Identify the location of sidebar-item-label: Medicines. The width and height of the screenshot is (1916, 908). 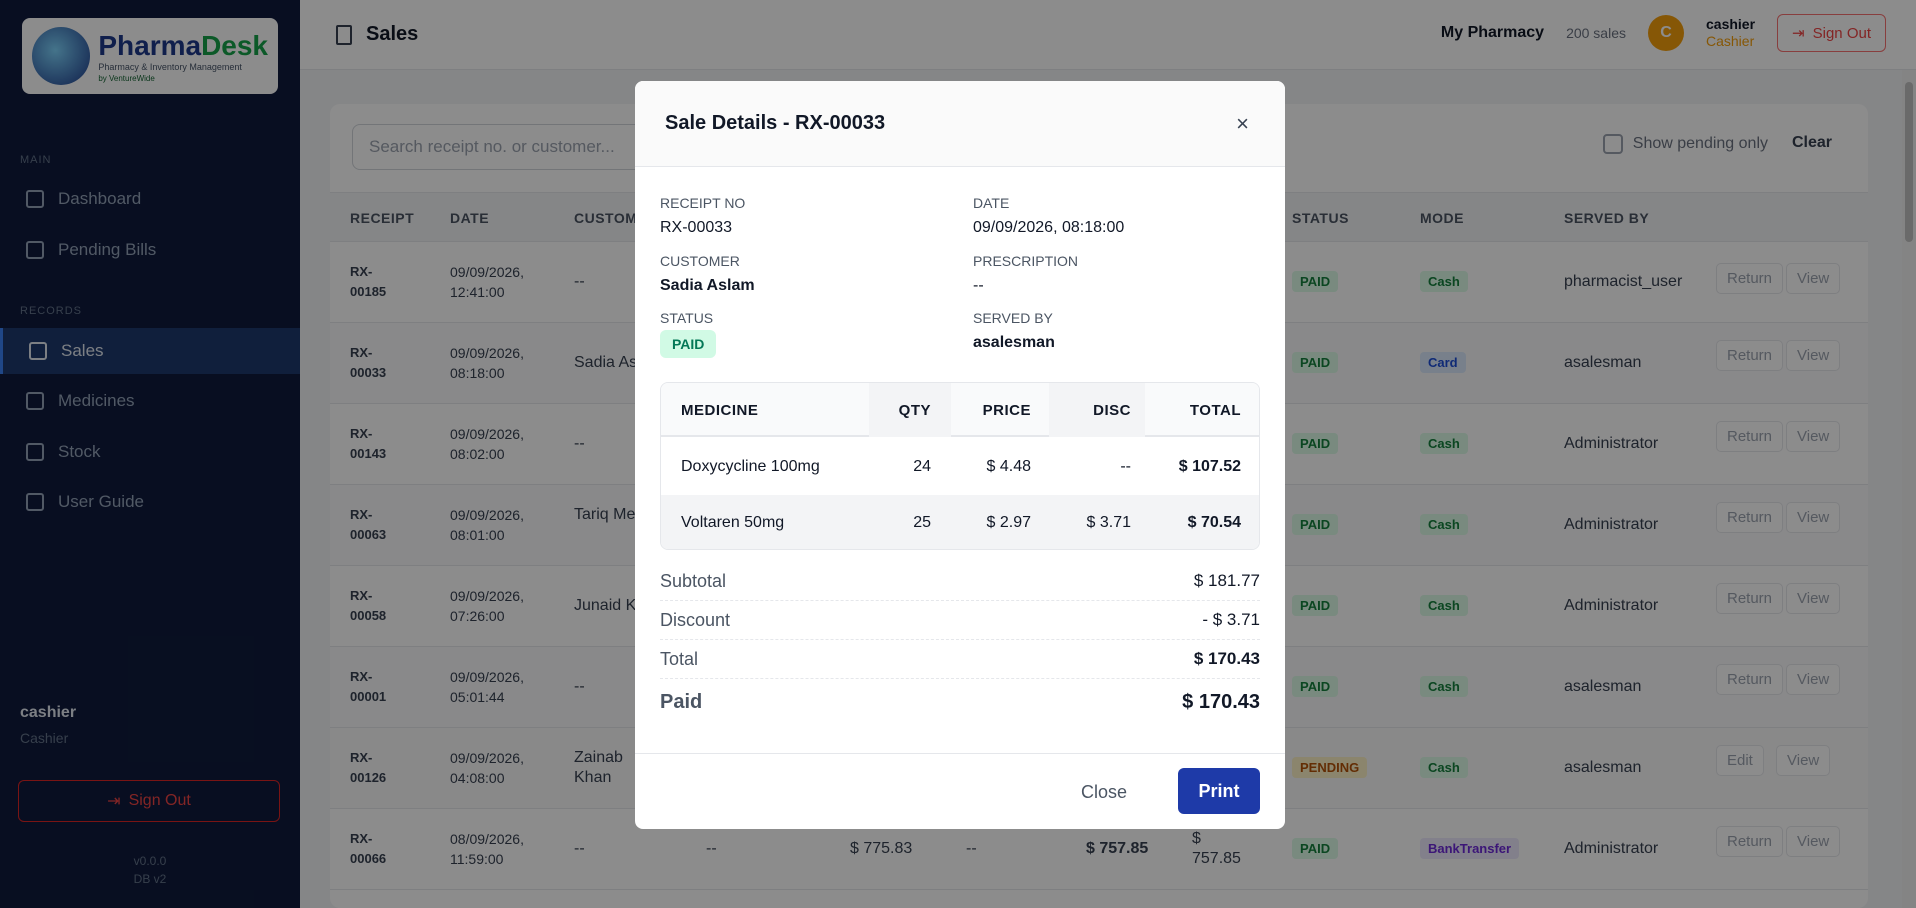
(96, 400).